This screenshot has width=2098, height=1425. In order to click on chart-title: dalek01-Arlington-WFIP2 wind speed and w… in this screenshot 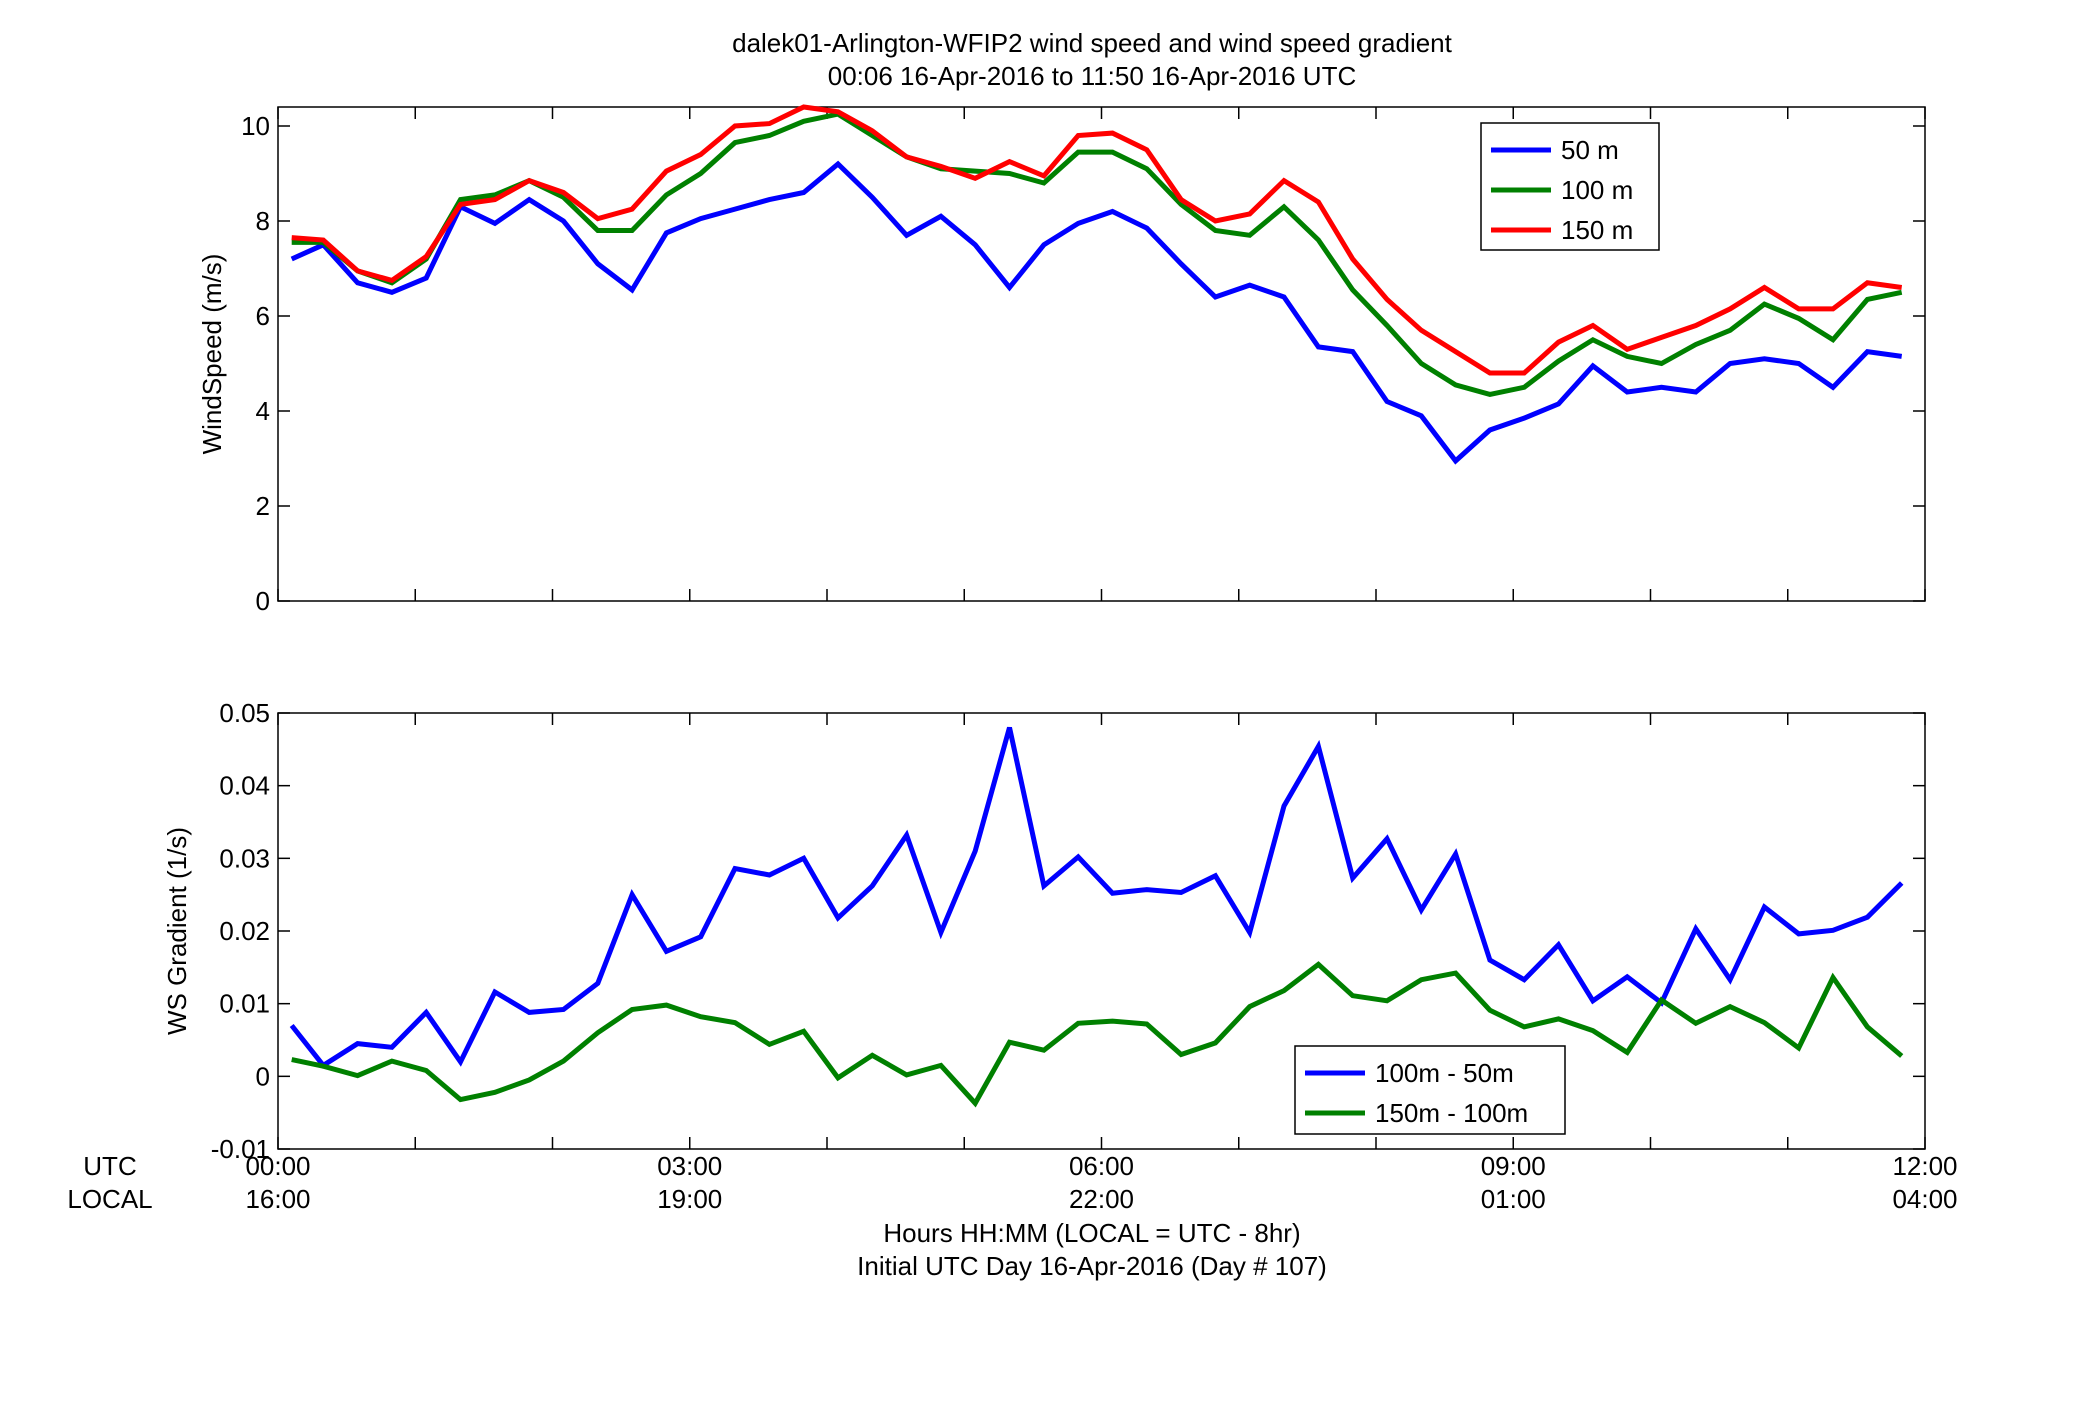, I will do `click(1092, 43)`.